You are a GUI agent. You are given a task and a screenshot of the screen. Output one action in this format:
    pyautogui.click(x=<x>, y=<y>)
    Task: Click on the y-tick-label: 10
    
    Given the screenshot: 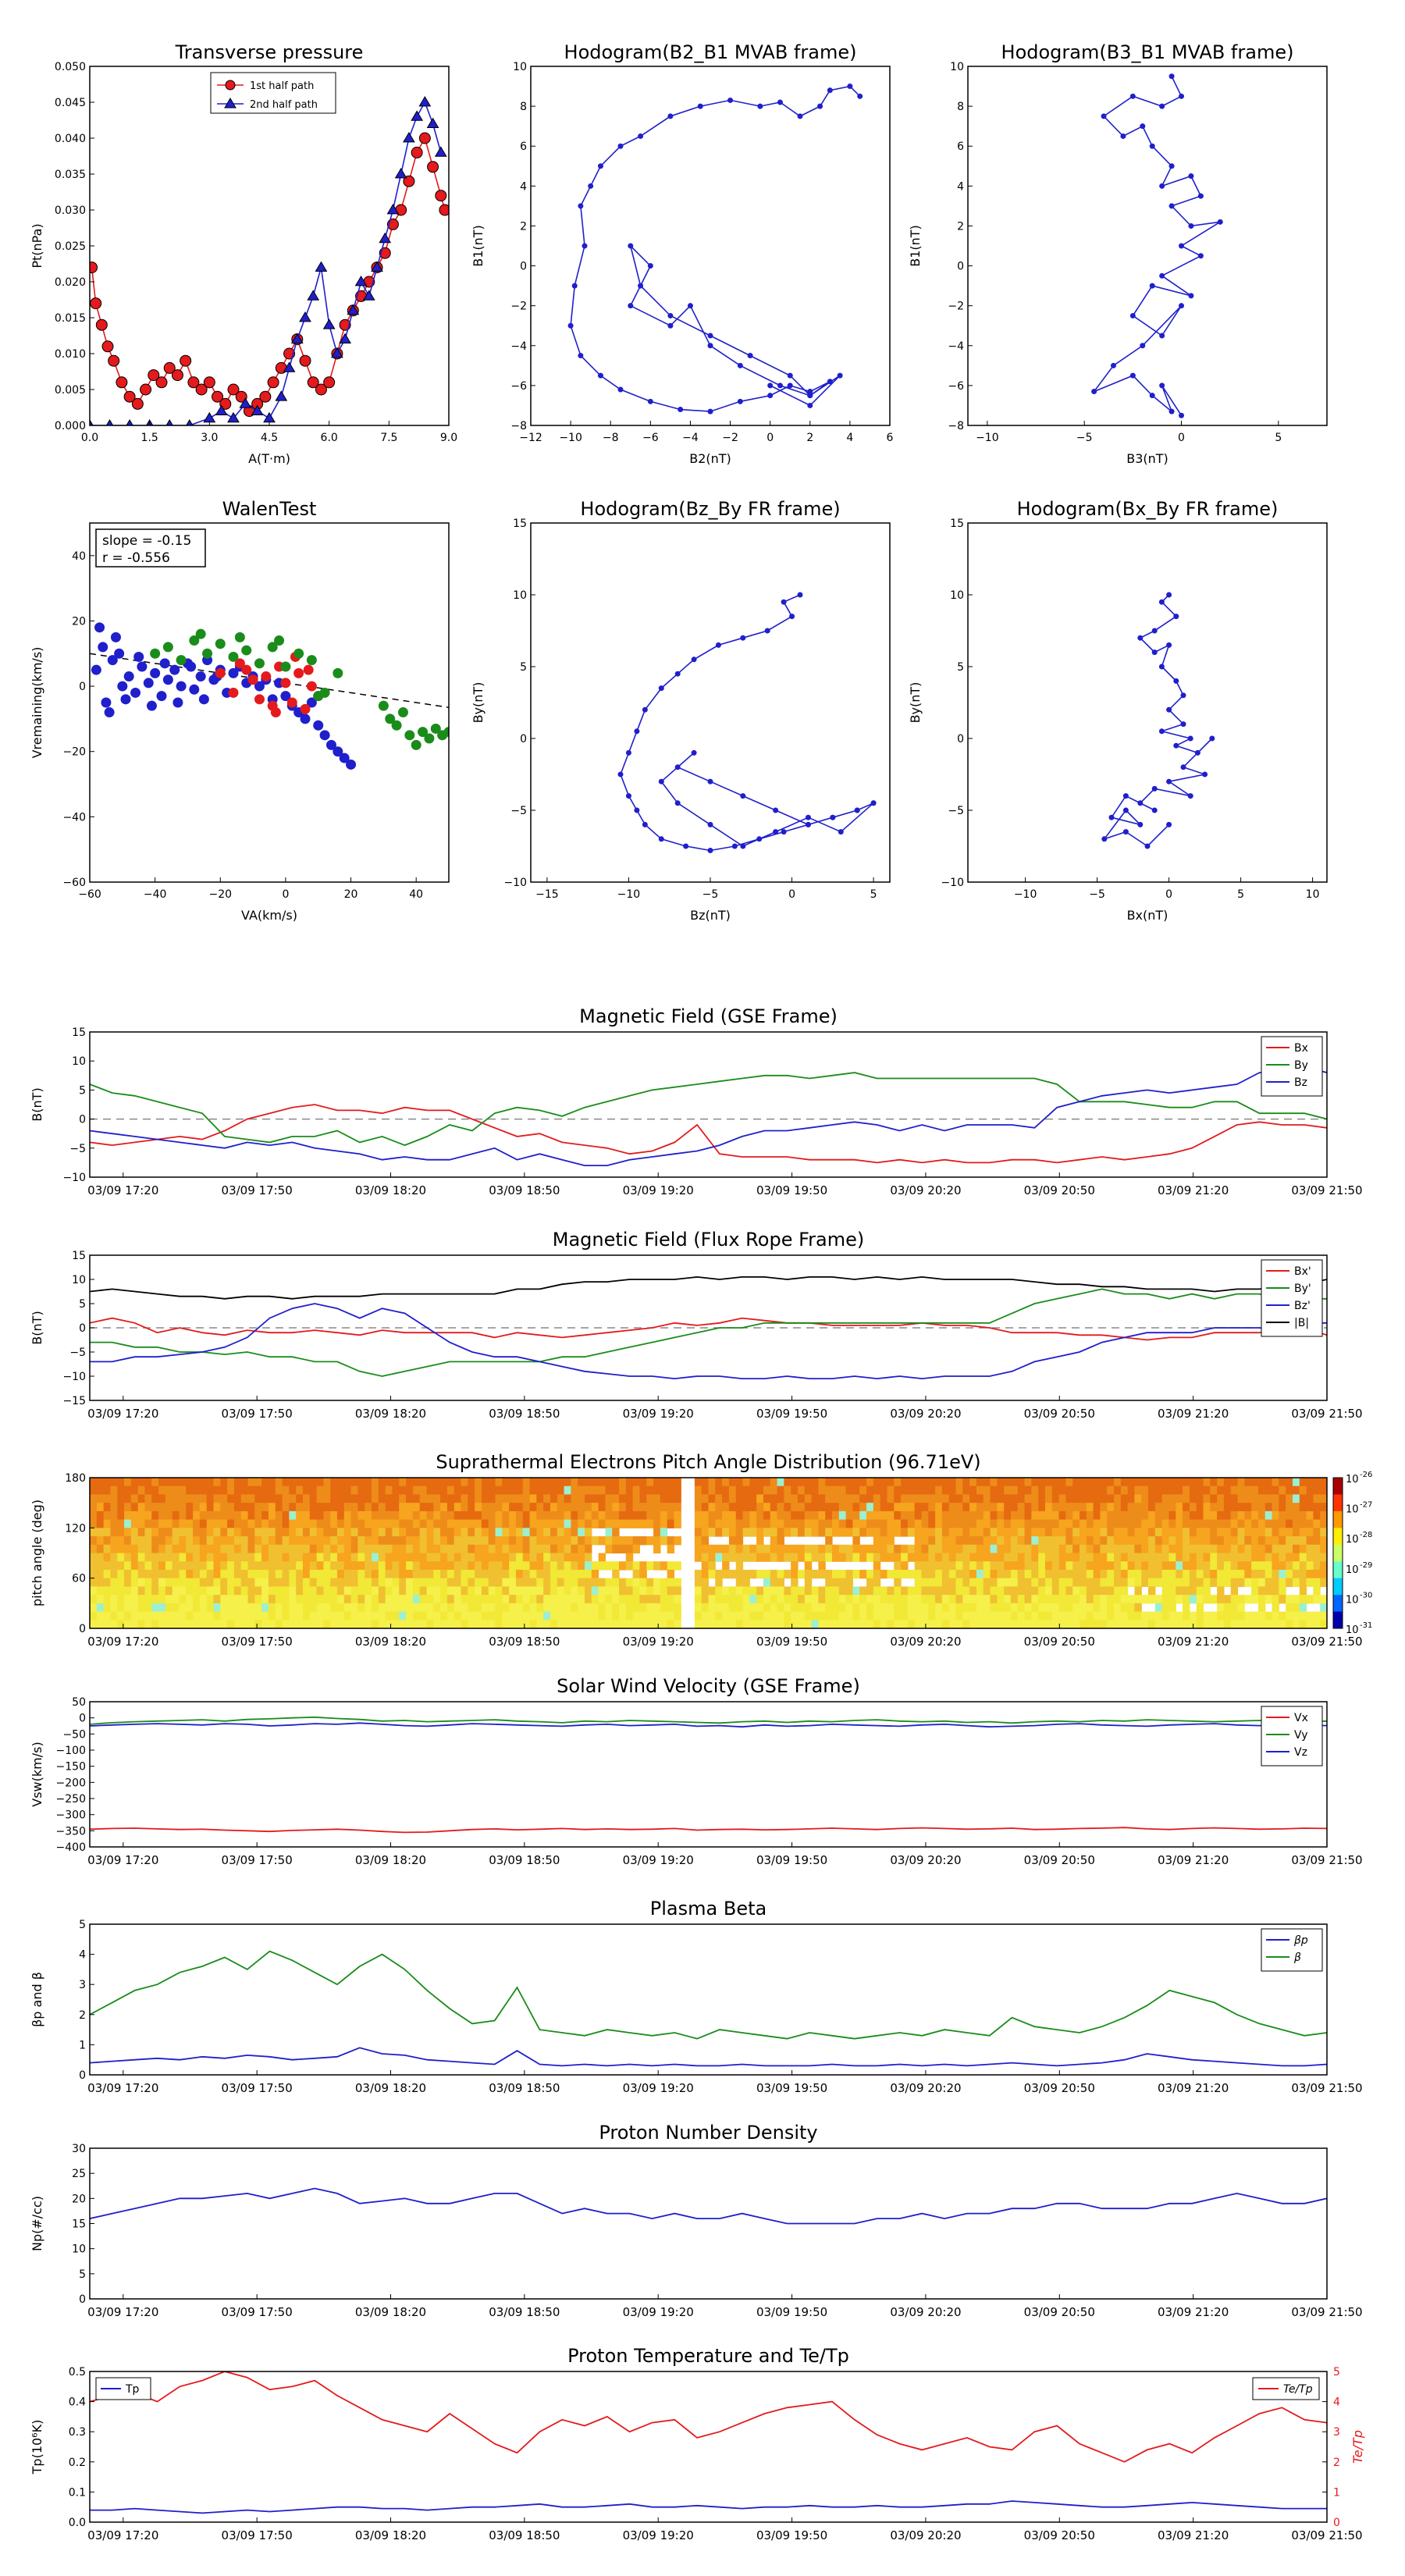 What is the action you would take?
    pyautogui.click(x=957, y=595)
    